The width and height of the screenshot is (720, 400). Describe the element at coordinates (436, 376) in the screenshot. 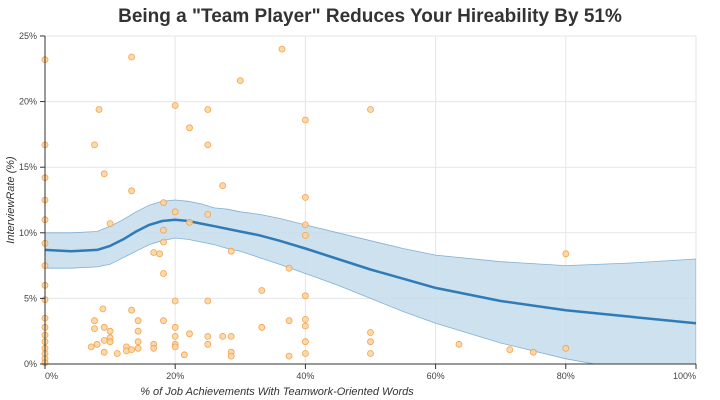

I see `x-tick-label: 60%` at that location.